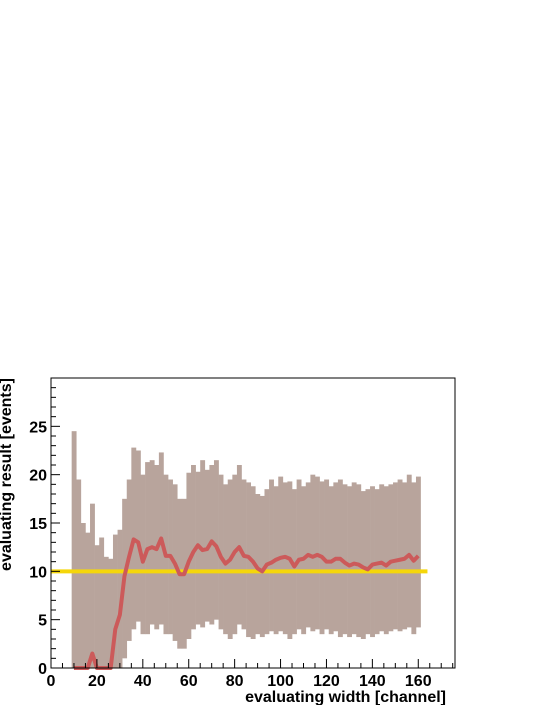  Describe the element at coordinates (42, 669) in the screenshot. I see `y-tick-label: 0` at that location.